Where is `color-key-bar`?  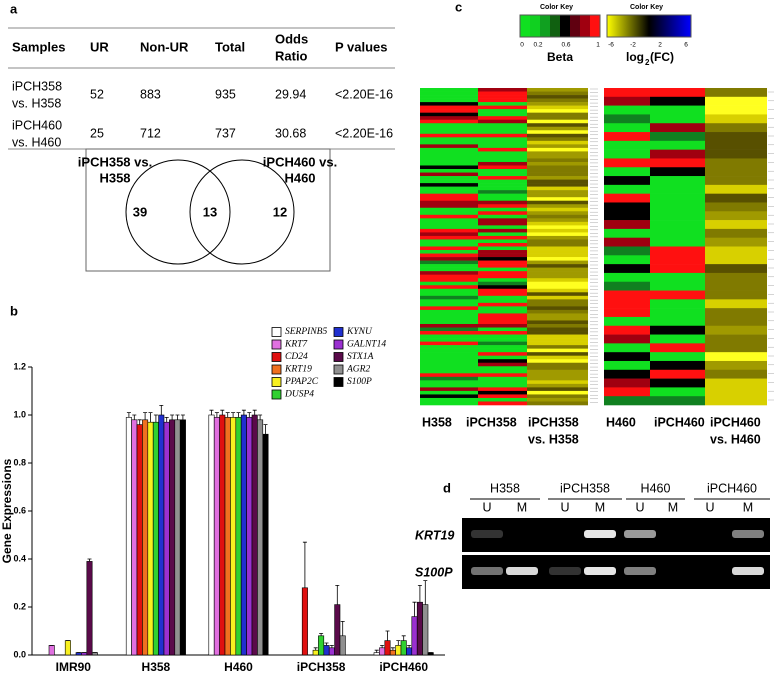
color-key-bar is located at coordinates (649, 26).